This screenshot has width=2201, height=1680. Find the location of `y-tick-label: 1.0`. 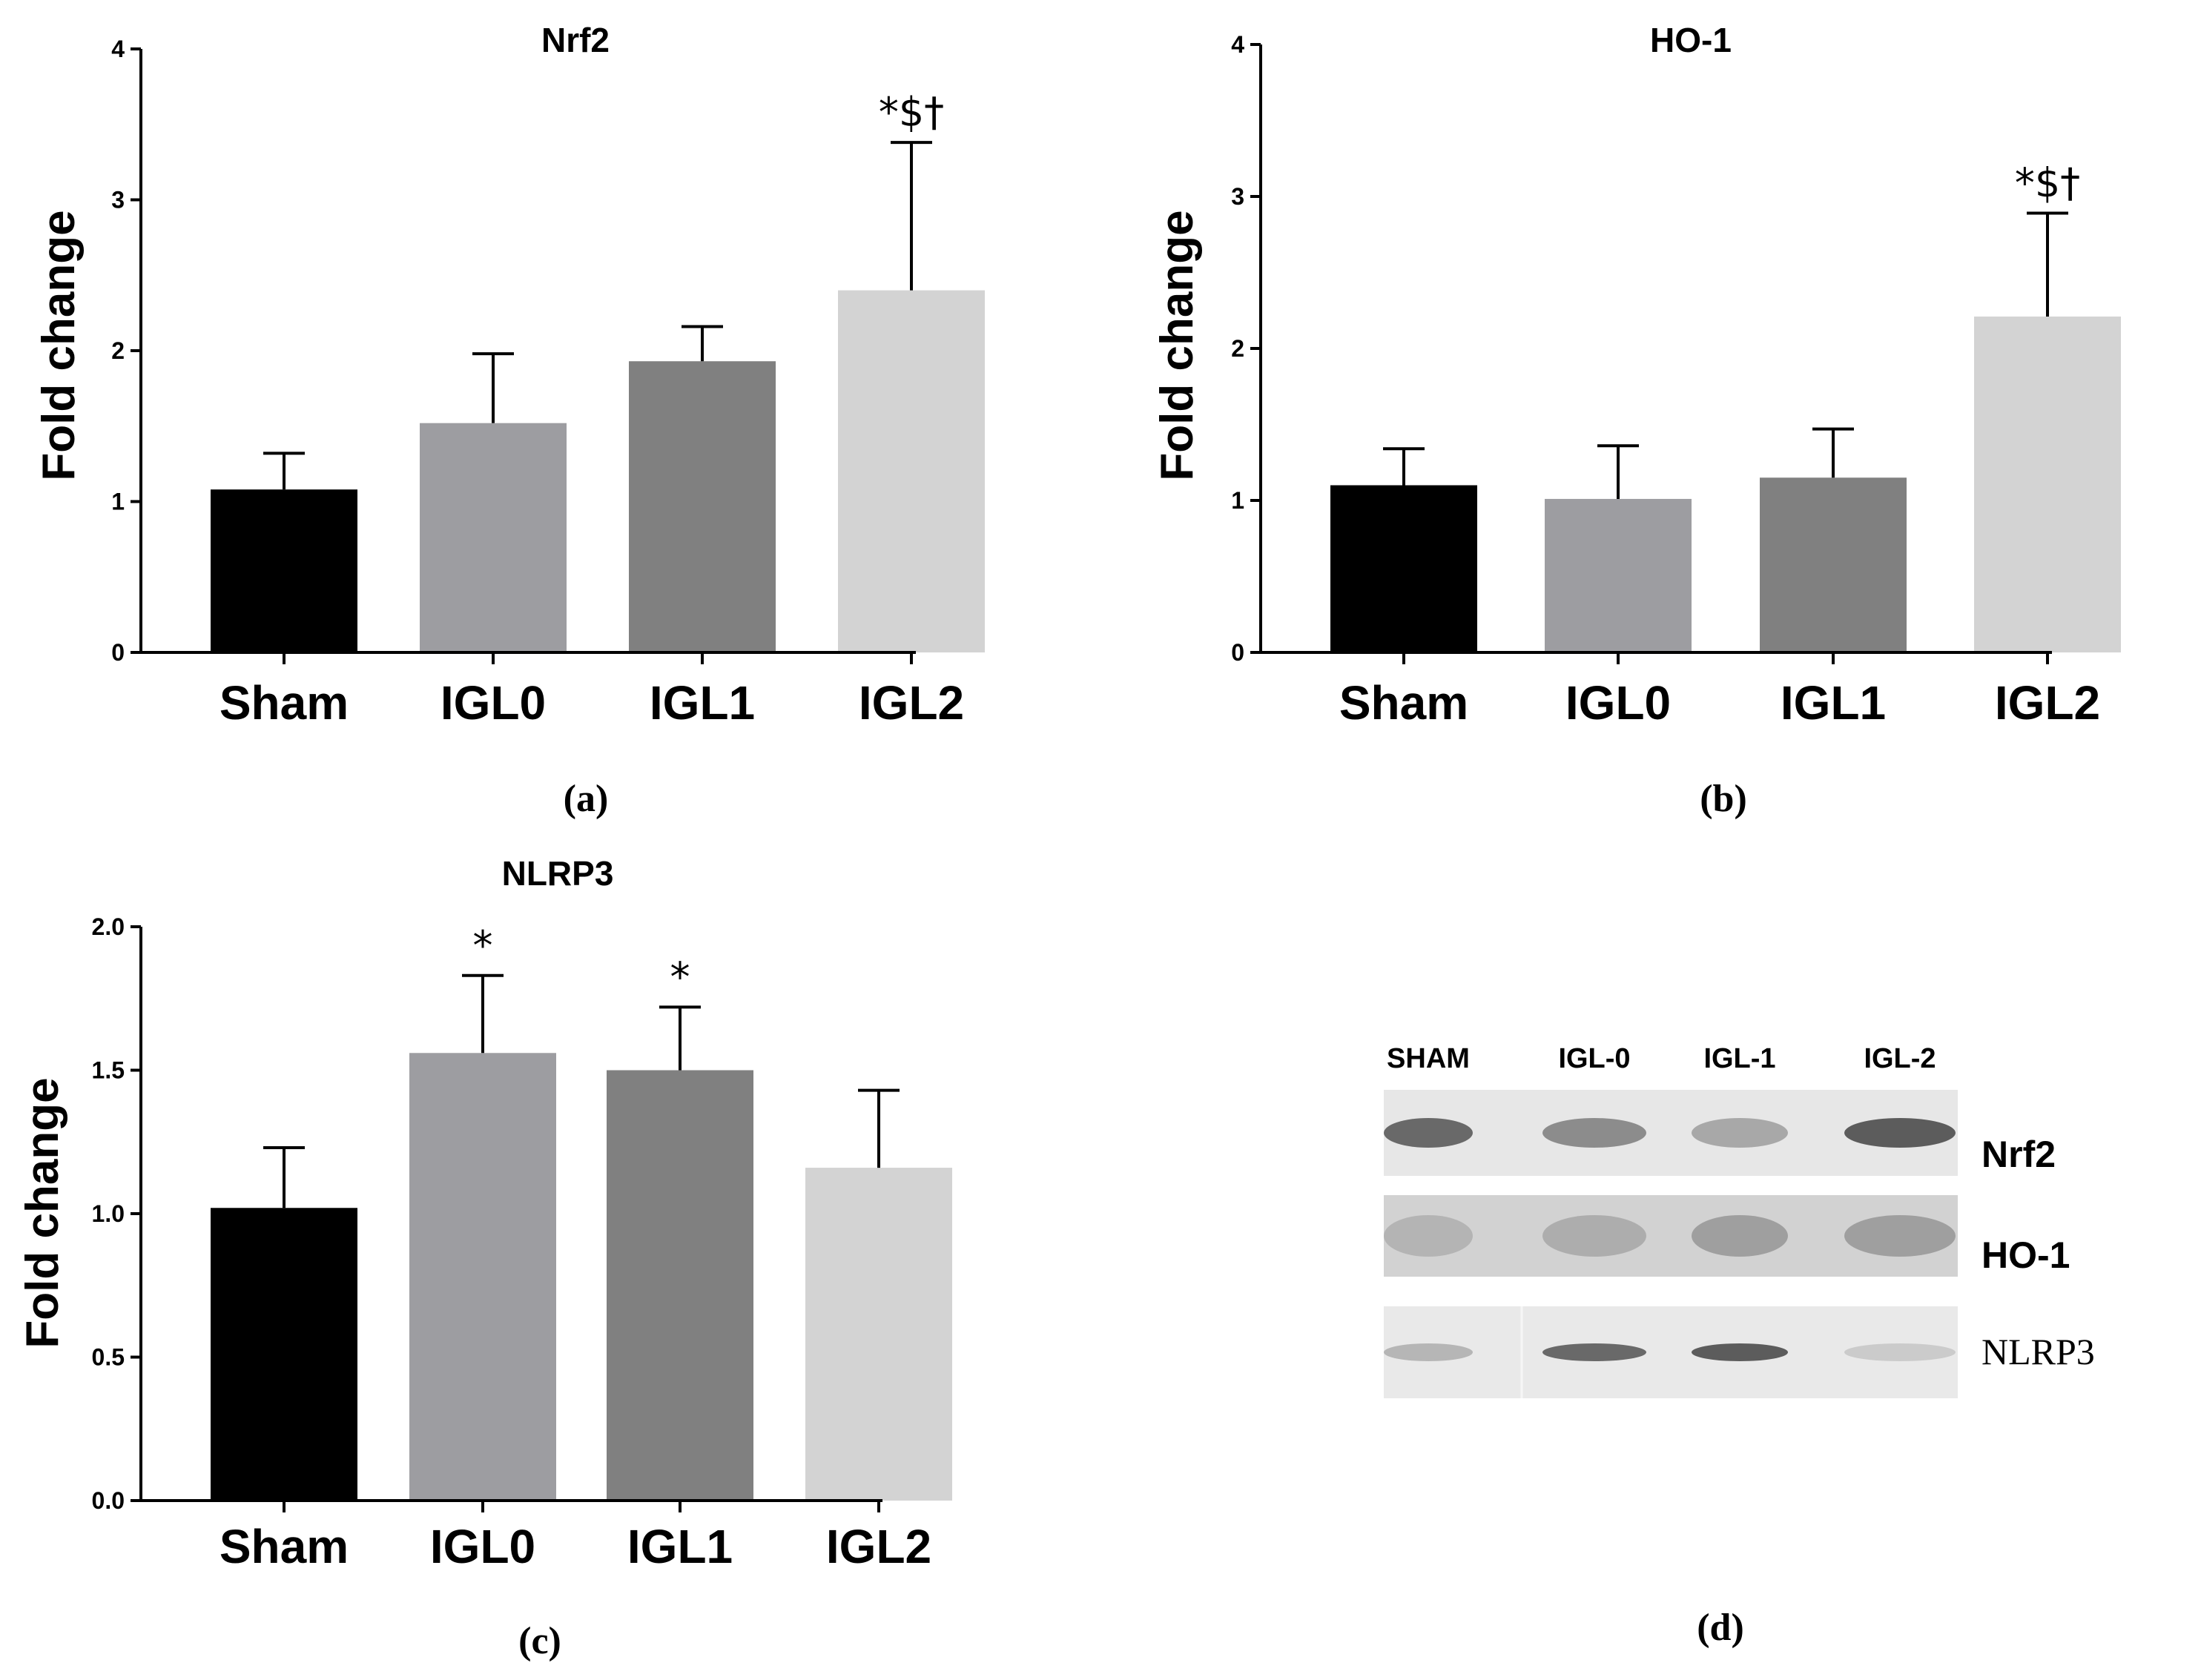

y-tick-label: 1.0 is located at coordinates (109, 1213).